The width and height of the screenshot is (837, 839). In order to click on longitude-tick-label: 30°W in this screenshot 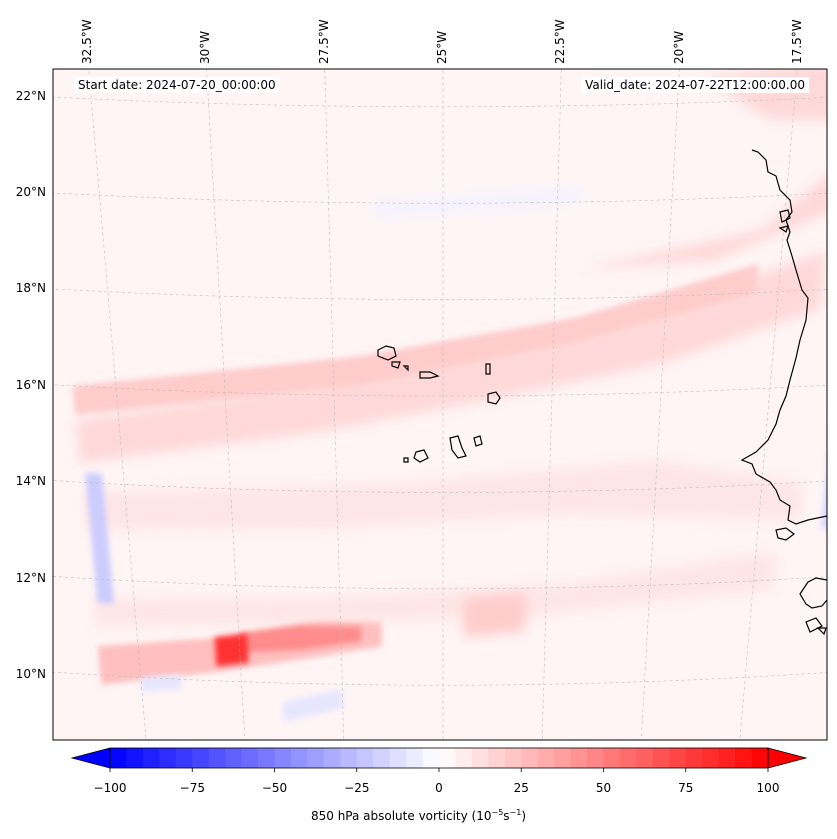, I will do `click(205, 47)`.